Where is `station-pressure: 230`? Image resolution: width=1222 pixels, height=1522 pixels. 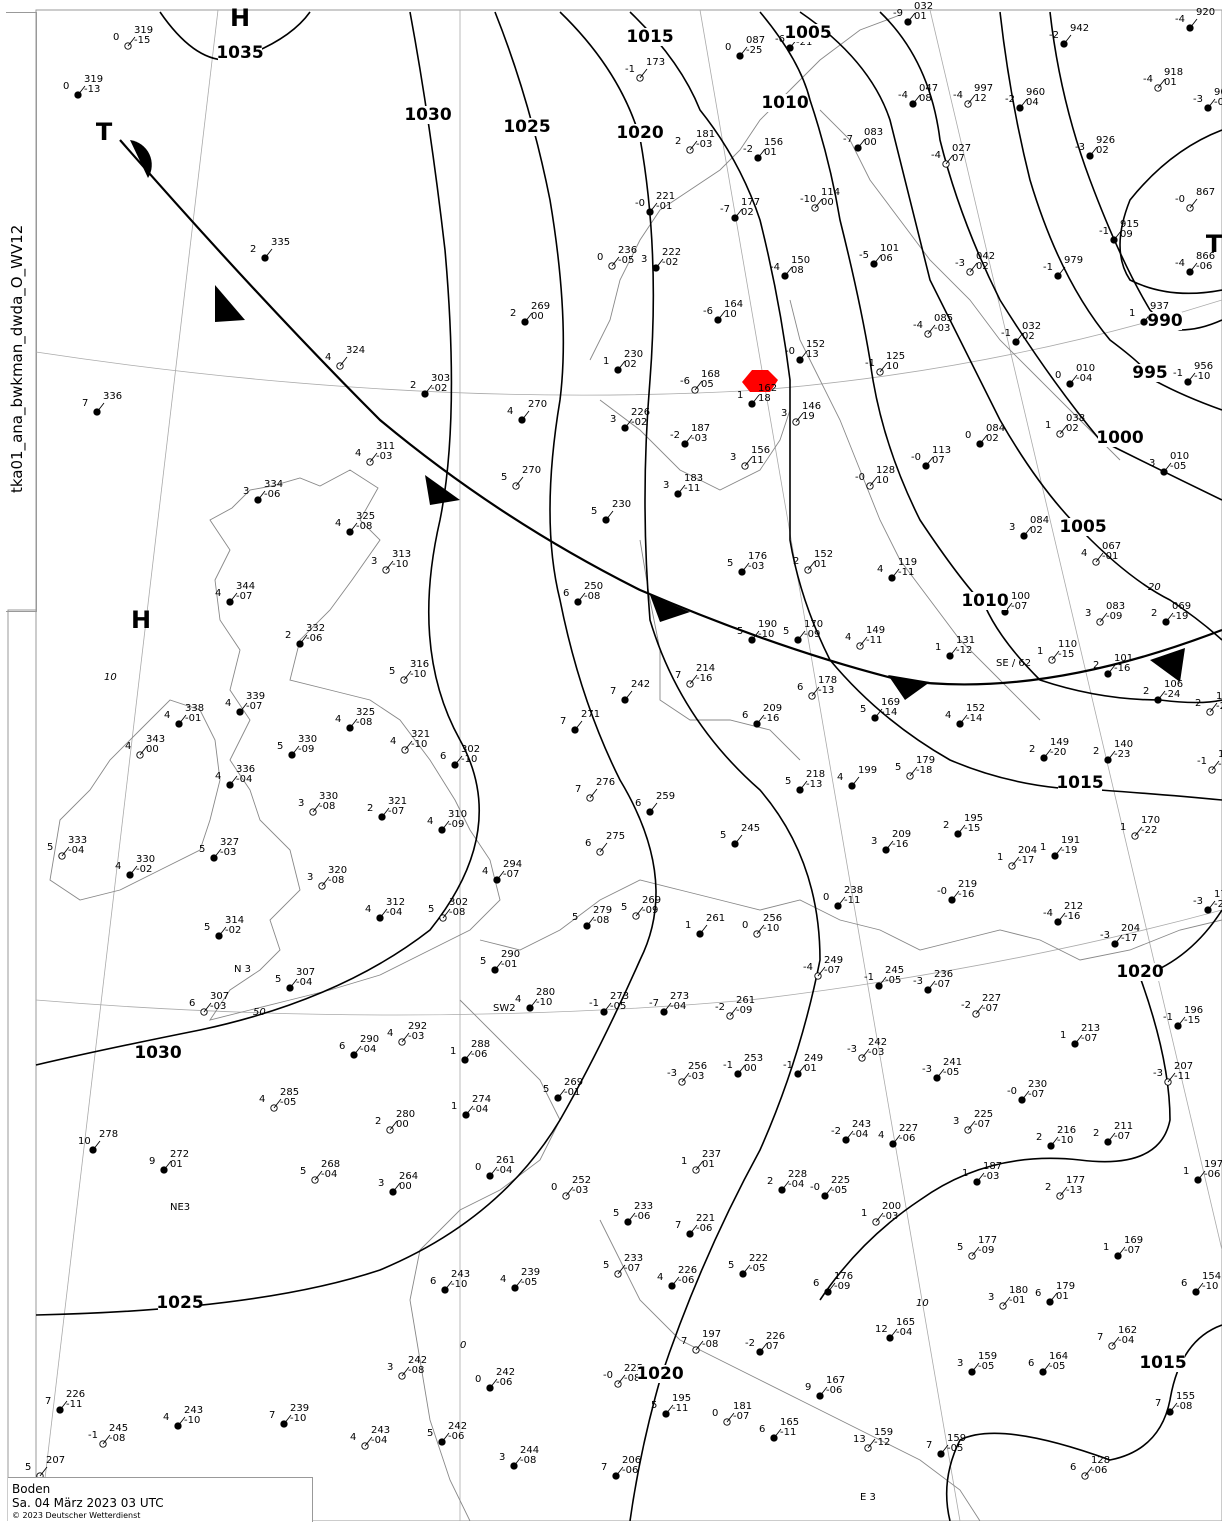
station-pressure: 230 is located at coordinates (621, 504).